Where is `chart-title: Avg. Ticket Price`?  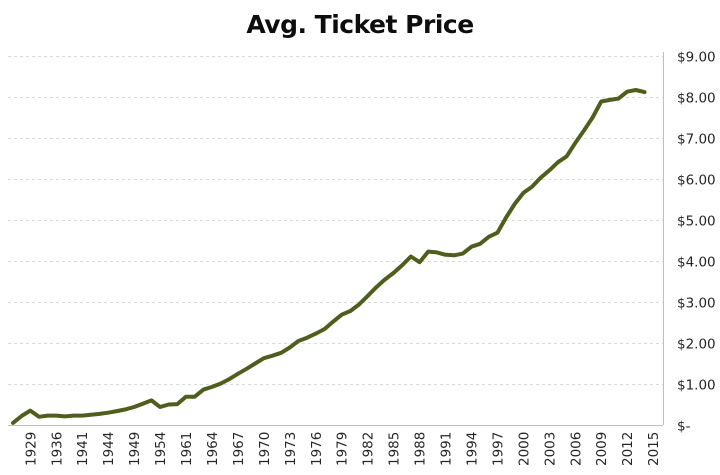 chart-title: Avg. Ticket Price is located at coordinates (360, 24).